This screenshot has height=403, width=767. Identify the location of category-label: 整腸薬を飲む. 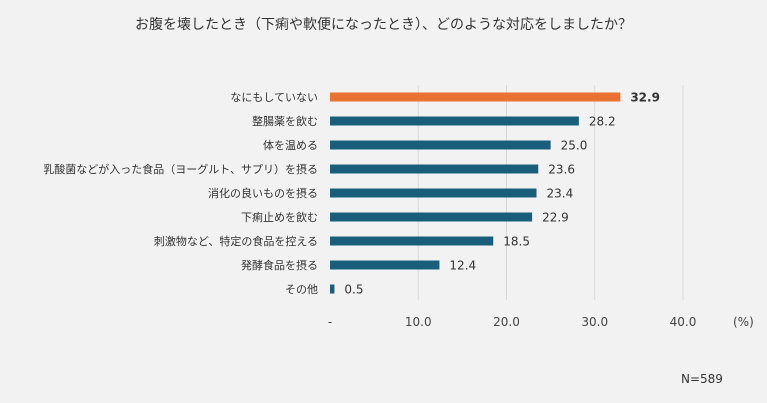
(285, 121).